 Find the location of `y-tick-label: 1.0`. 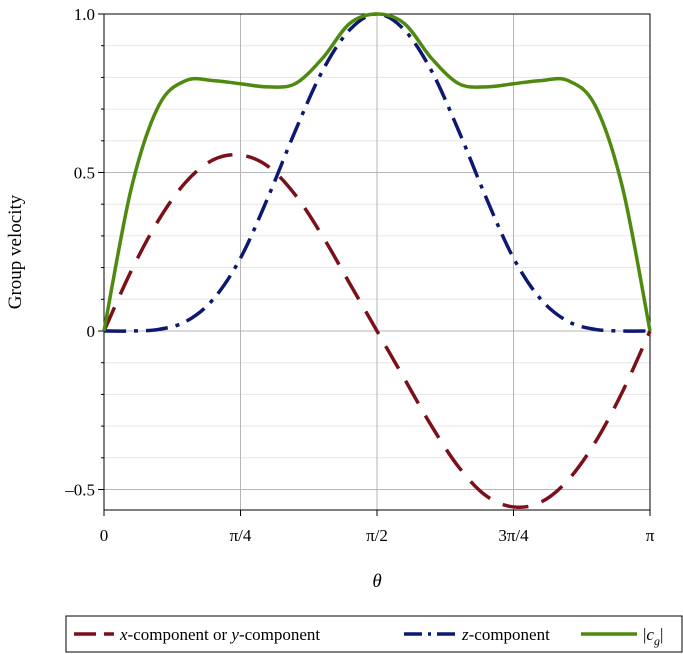

y-tick-label: 1.0 is located at coordinates (84, 14).